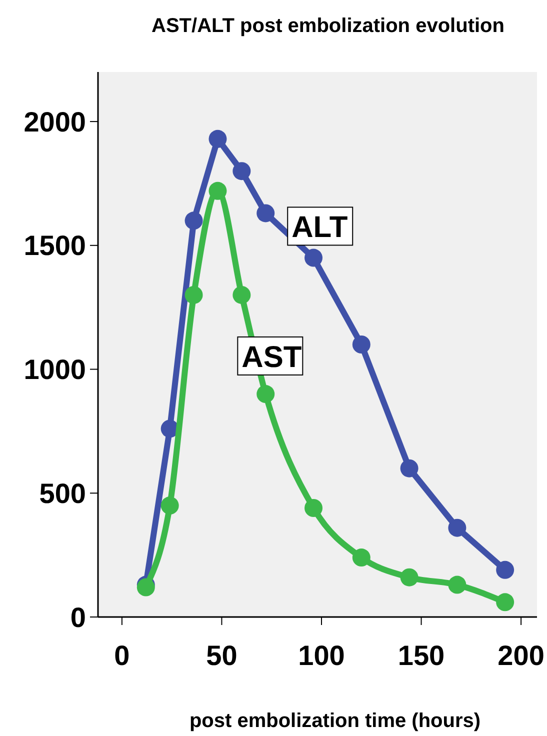  Describe the element at coordinates (335, 721) in the screenshot. I see `x-axis-title: post embolization time (hours)` at that location.